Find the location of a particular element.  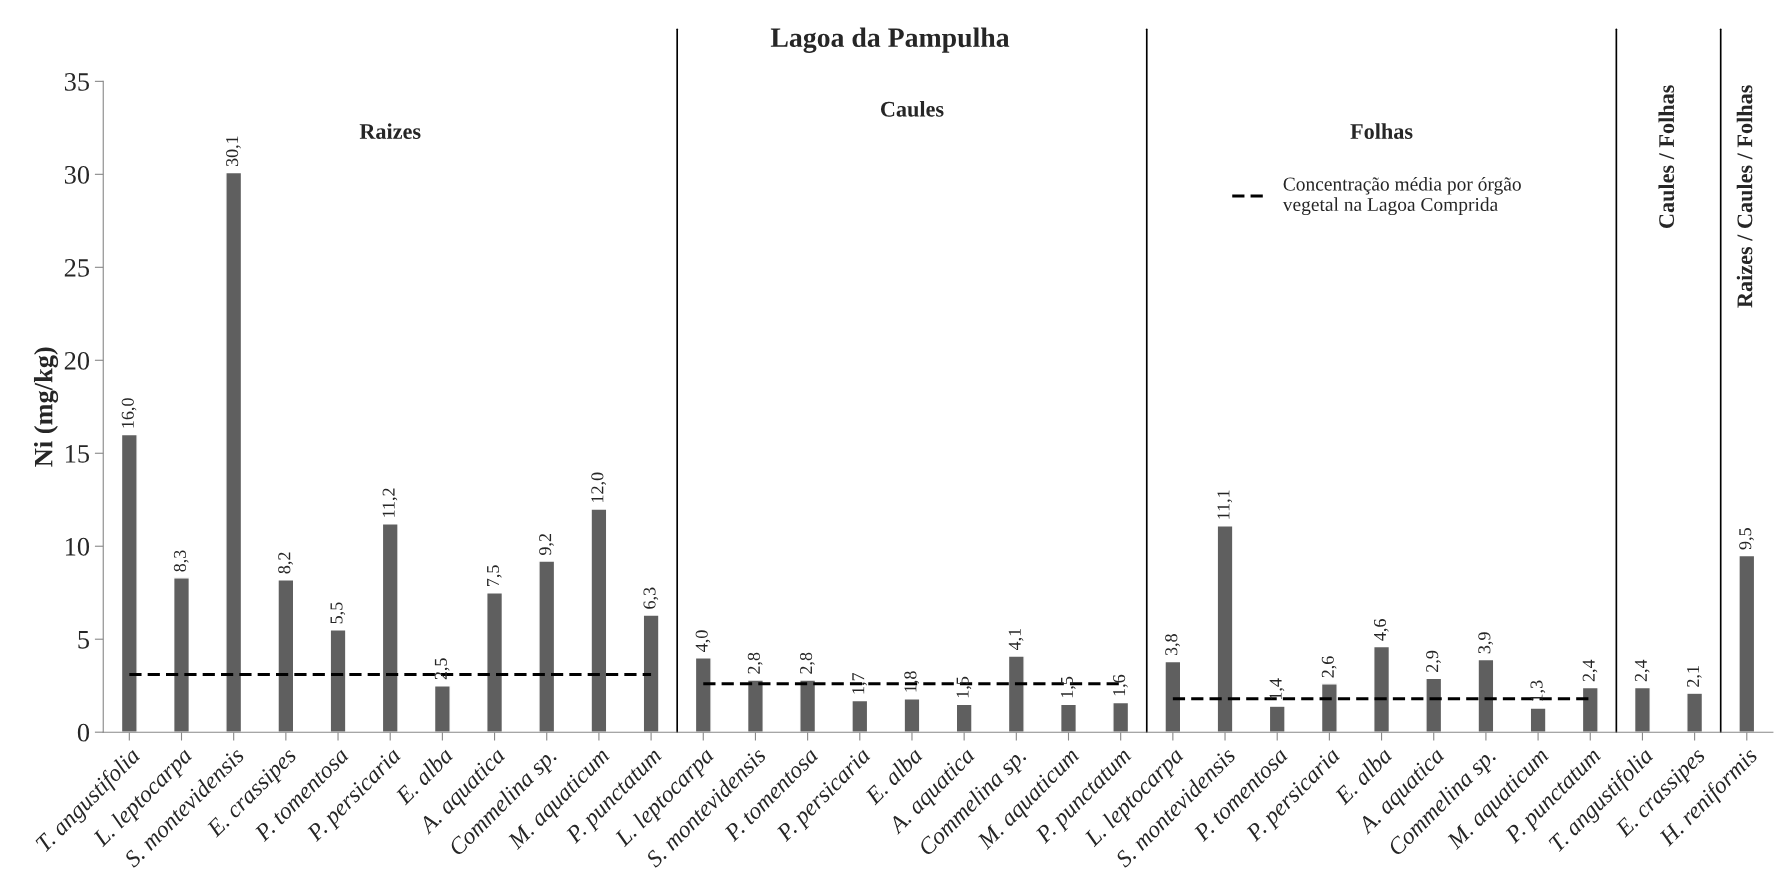

data-label: 12,0 is located at coordinates (599, 487).